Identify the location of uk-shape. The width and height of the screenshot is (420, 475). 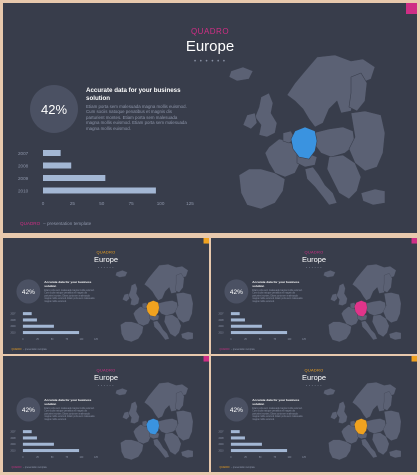
(342, 294).